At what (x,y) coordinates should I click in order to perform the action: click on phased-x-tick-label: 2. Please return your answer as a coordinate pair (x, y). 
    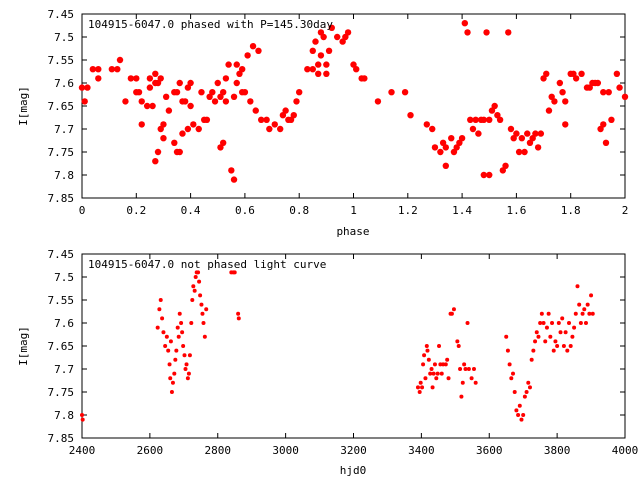
    Looking at the image, I should click on (625, 210).